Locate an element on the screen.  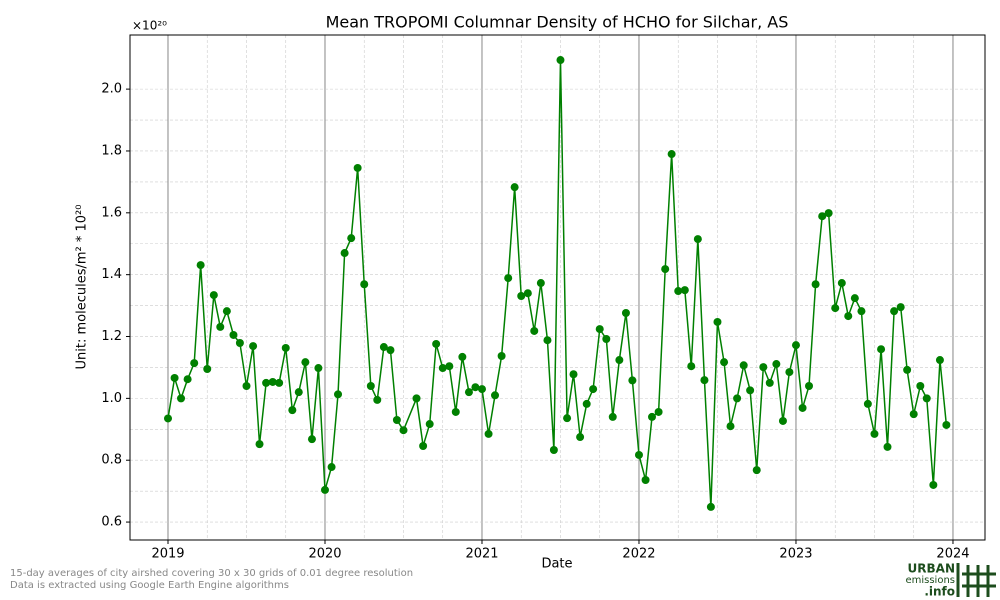
y-tick-label: 1.4 is located at coordinates (111, 274).